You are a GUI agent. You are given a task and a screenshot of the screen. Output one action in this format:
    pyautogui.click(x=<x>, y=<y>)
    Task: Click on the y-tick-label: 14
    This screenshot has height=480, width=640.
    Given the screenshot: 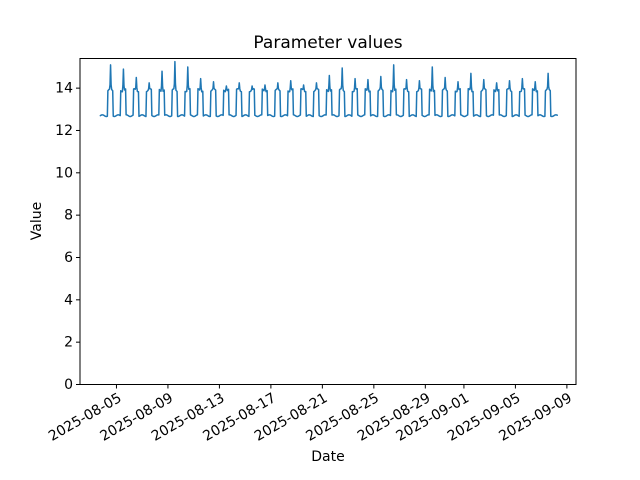 What is the action you would take?
    pyautogui.click(x=64, y=89)
    